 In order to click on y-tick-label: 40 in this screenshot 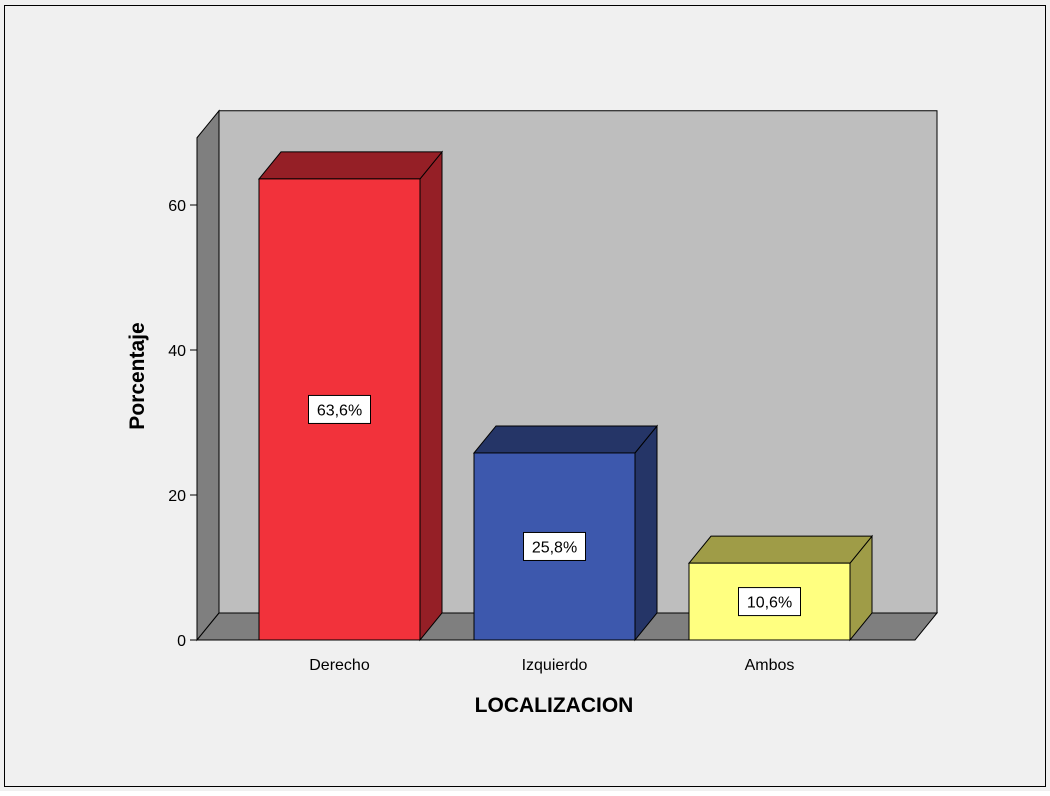, I will do `click(177, 351)`.